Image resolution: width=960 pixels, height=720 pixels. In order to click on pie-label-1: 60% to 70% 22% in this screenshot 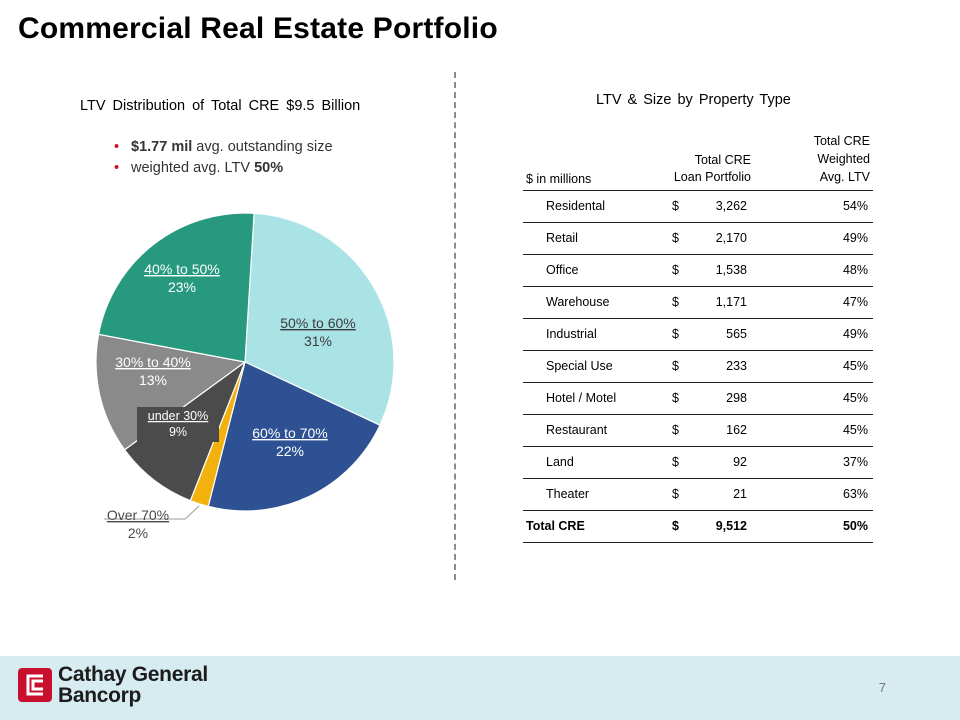, I will do `click(290, 442)`.